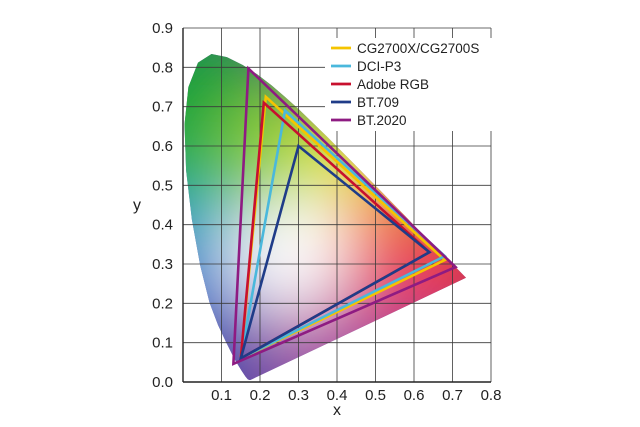  I want to click on x-tick-label: 0.1, so click(221, 395).